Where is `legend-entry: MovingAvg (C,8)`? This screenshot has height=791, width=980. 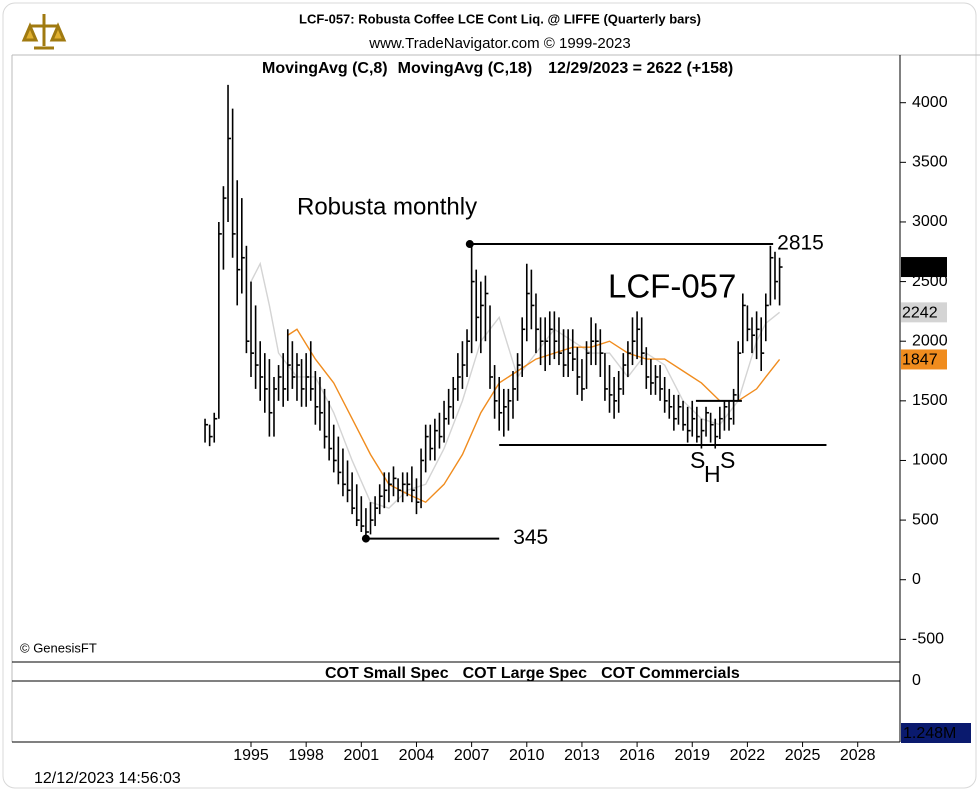
legend-entry: MovingAvg (C,8) is located at coordinates (325, 68).